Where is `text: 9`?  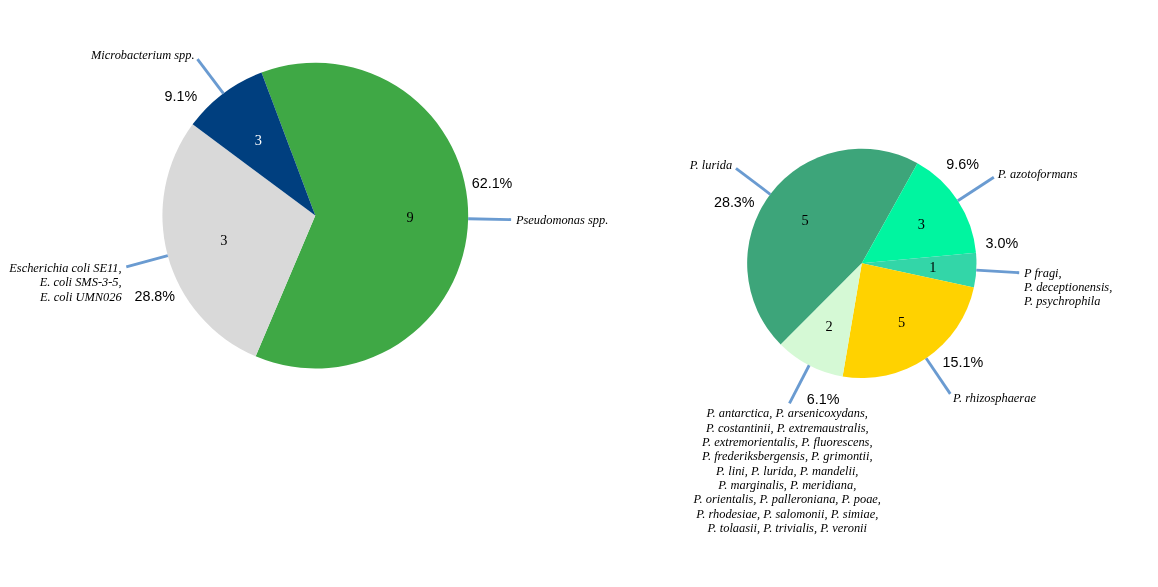 text: 9 is located at coordinates (410, 217).